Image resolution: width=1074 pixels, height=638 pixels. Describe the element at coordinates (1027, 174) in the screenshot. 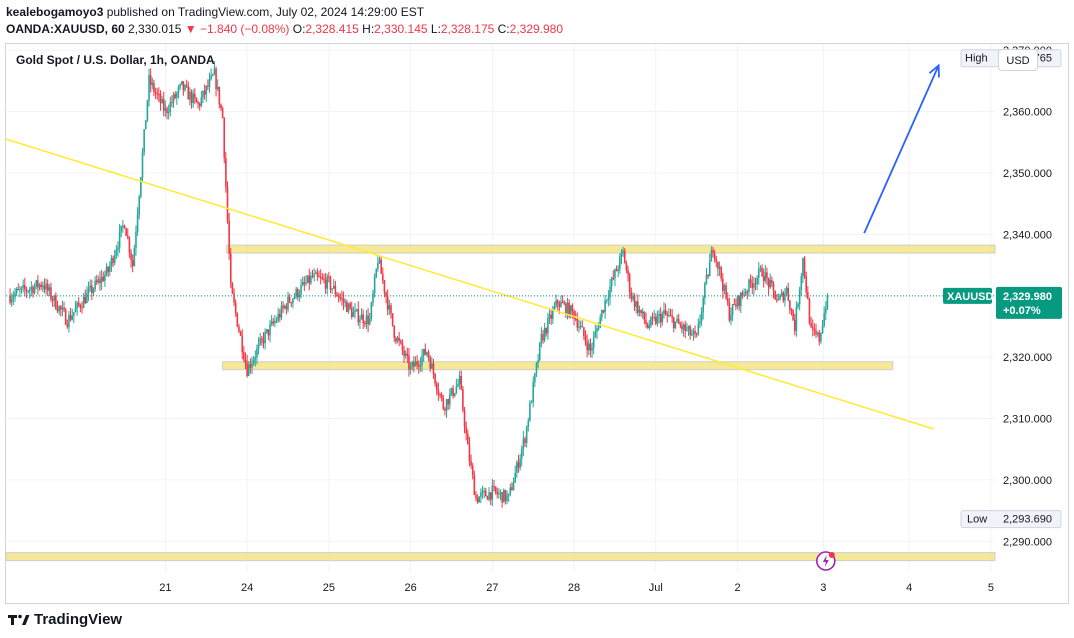

I see `y-tick-label: 2,350.000` at that location.